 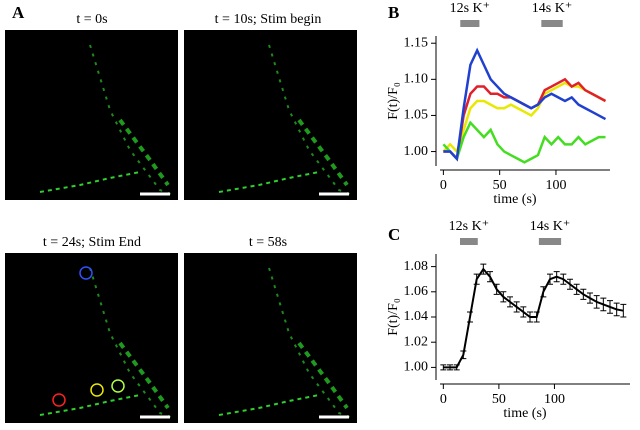 I want to click on micrograph, so click(x=91, y=115).